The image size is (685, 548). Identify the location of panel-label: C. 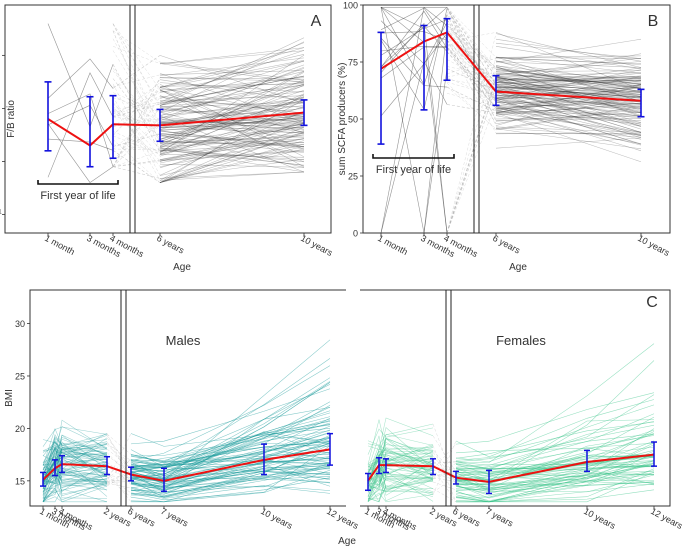
(652, 302).